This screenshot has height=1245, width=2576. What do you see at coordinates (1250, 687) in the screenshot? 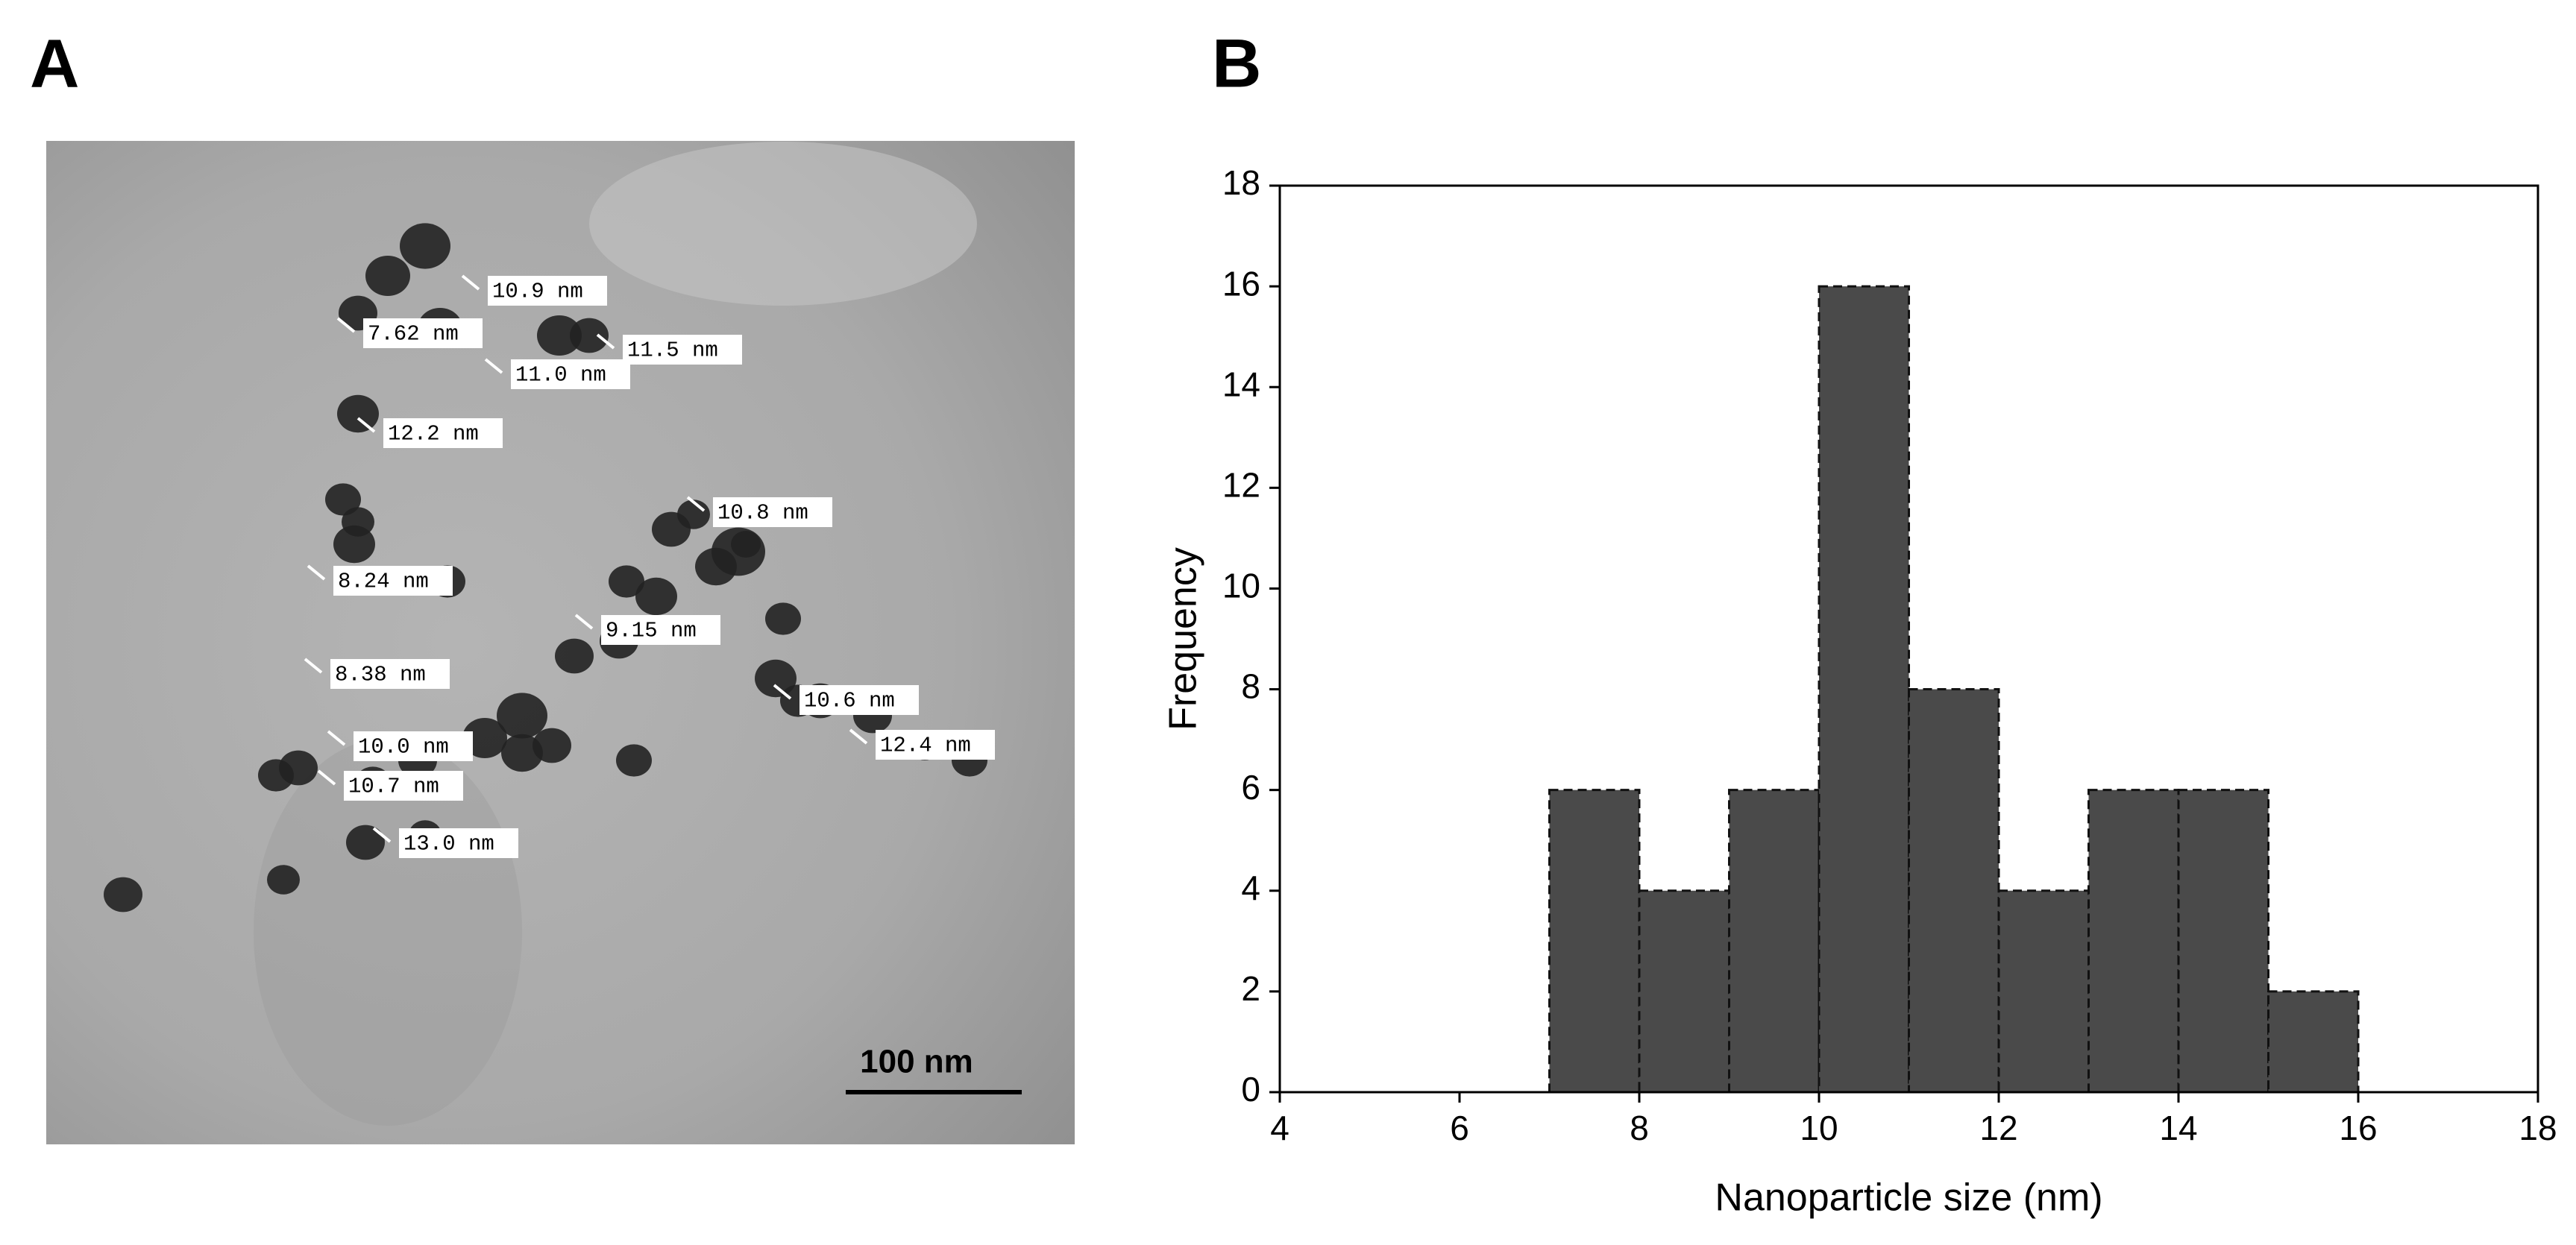
I see `y-tick-label: 8` at bounding box center [1250, 687].